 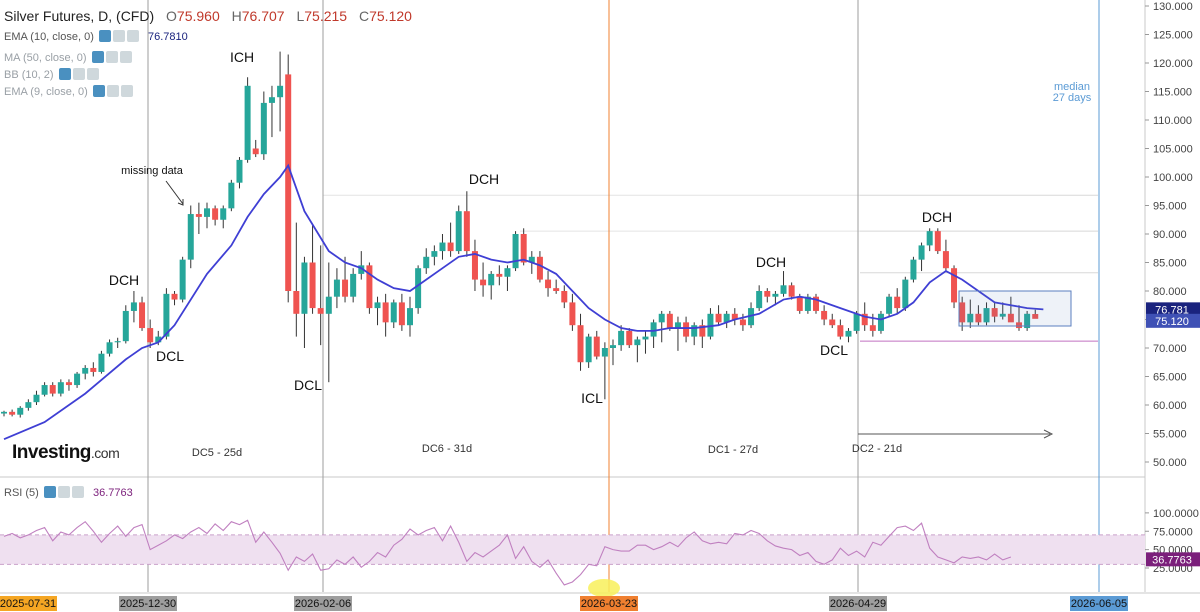 What do you see at coordinates (46, 92) in the screenshot?
I see `indicator-ema9-label: EMA (9, close, 0)` at bounding box center [46, 92].